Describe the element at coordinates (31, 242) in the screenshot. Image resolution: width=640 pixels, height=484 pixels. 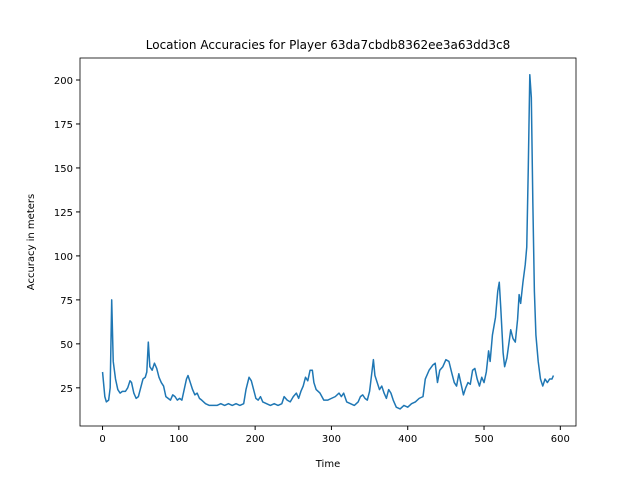
I see `y-axis-label: Accuracy in meters` at that location.